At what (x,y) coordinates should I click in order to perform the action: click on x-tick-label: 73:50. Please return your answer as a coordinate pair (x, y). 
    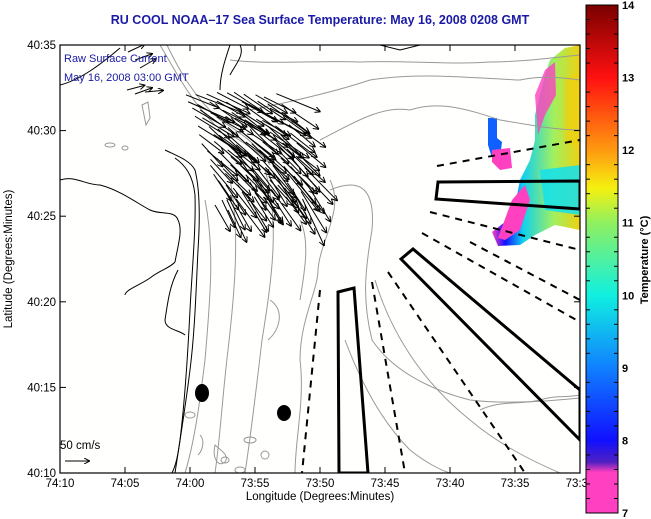
    Looking at the image, I should click on (320, 484).